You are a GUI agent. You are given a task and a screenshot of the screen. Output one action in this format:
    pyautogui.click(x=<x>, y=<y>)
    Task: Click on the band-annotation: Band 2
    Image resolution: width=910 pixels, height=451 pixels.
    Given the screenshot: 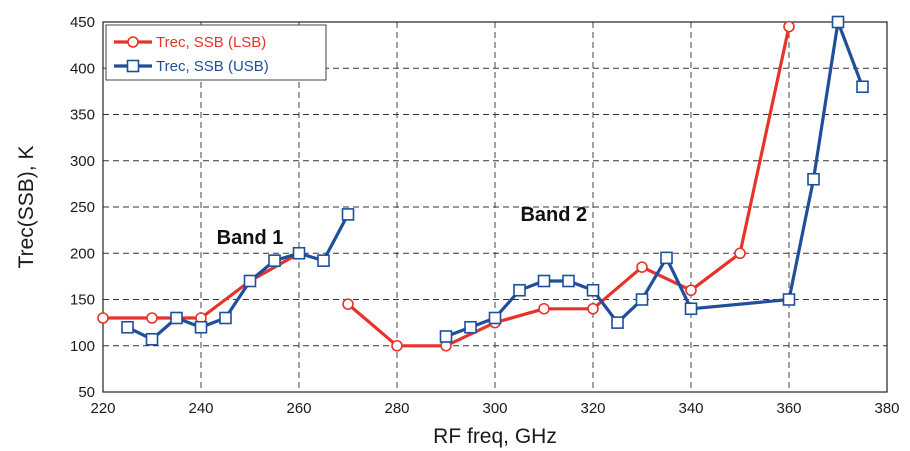 What is the action you would take?
    pyautogui.click(x=553, y=215)
    